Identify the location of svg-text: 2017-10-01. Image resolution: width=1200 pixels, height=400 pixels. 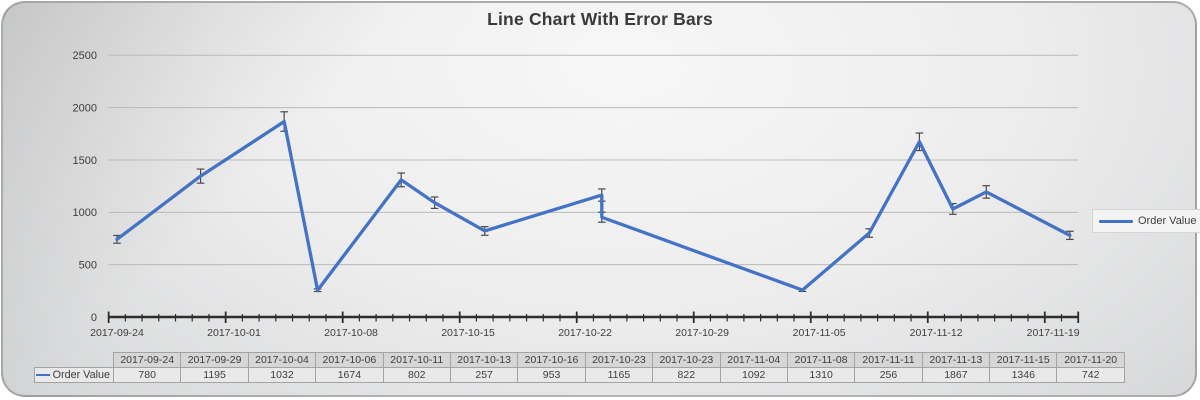
(234, 333).